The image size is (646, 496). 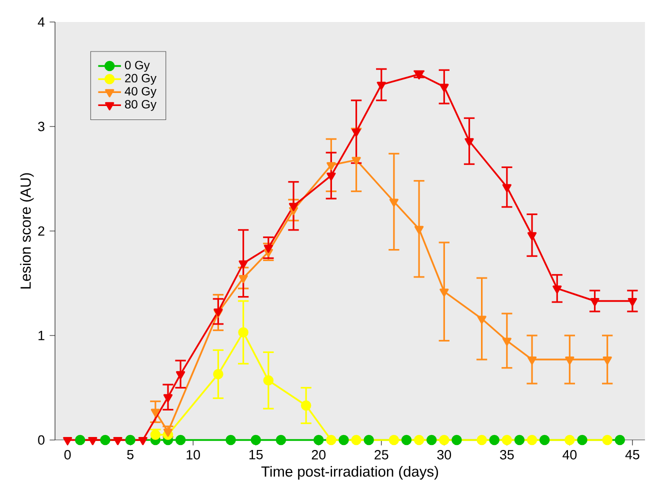 I want to click on x-tick-label: 15, so click(x=256, y=455).